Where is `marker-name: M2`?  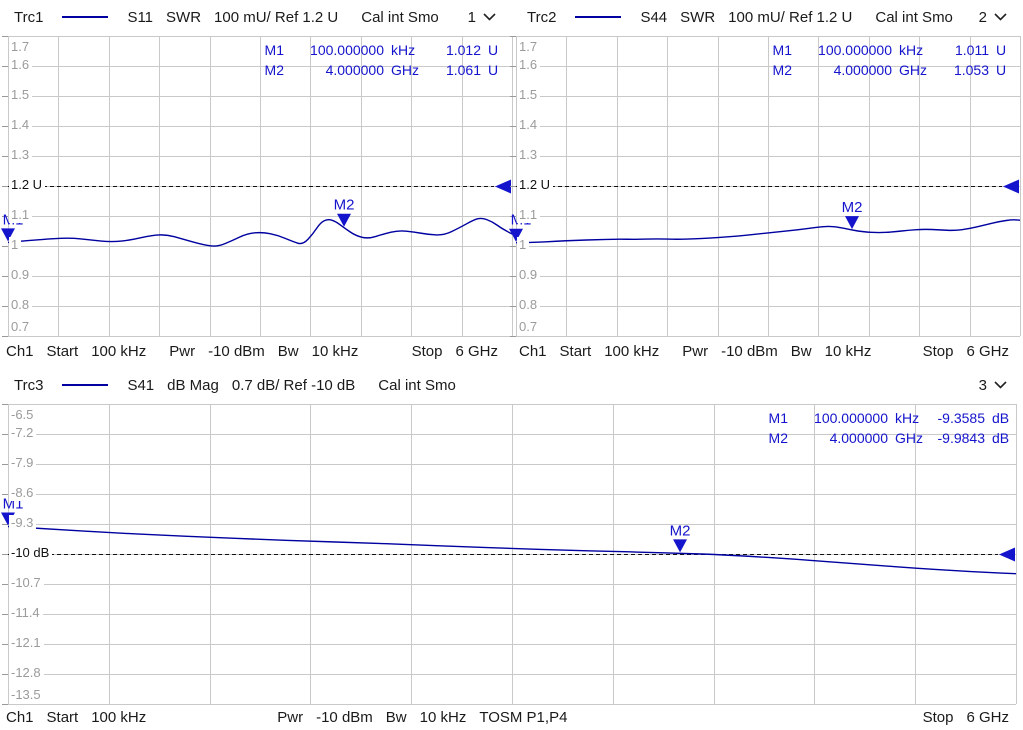 marker-name: M2 is located at coordinates (778, 438).